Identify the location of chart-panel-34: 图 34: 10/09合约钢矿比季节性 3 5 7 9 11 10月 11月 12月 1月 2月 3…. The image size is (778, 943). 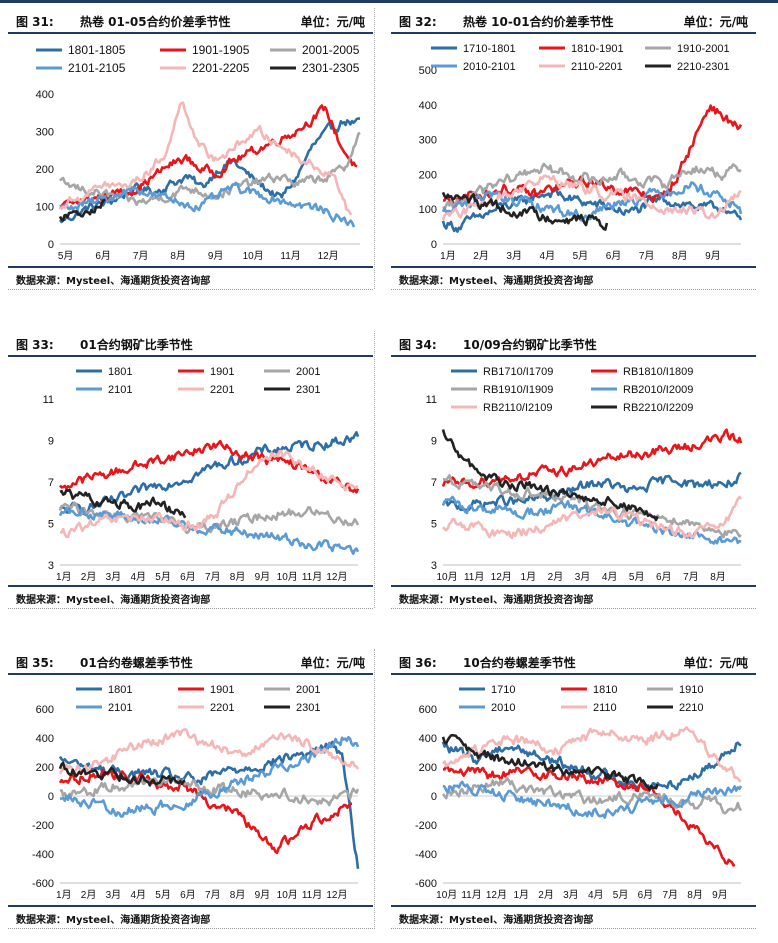
(573, 470).